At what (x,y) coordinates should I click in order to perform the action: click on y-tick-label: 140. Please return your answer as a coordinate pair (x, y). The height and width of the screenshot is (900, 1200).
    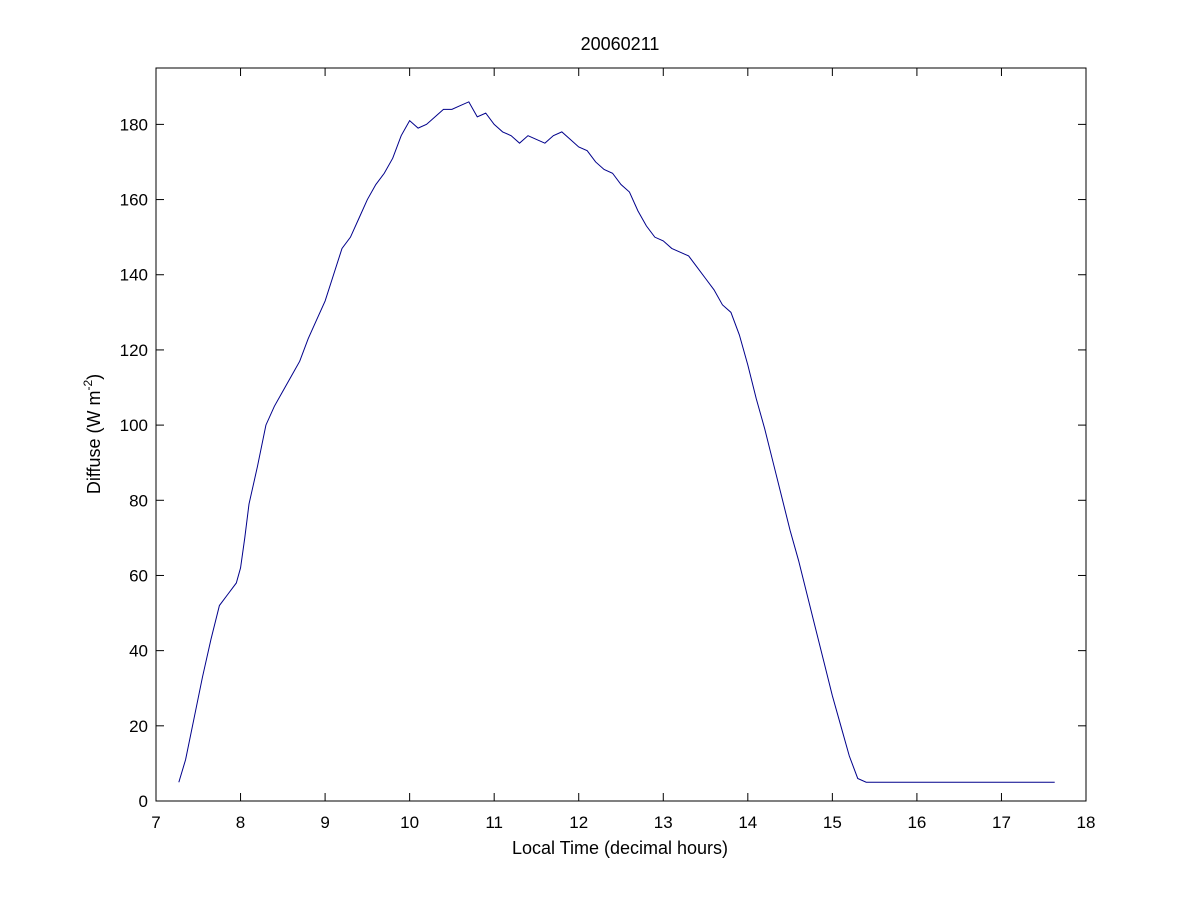
    Looking at the image, I should click on (134, 275).